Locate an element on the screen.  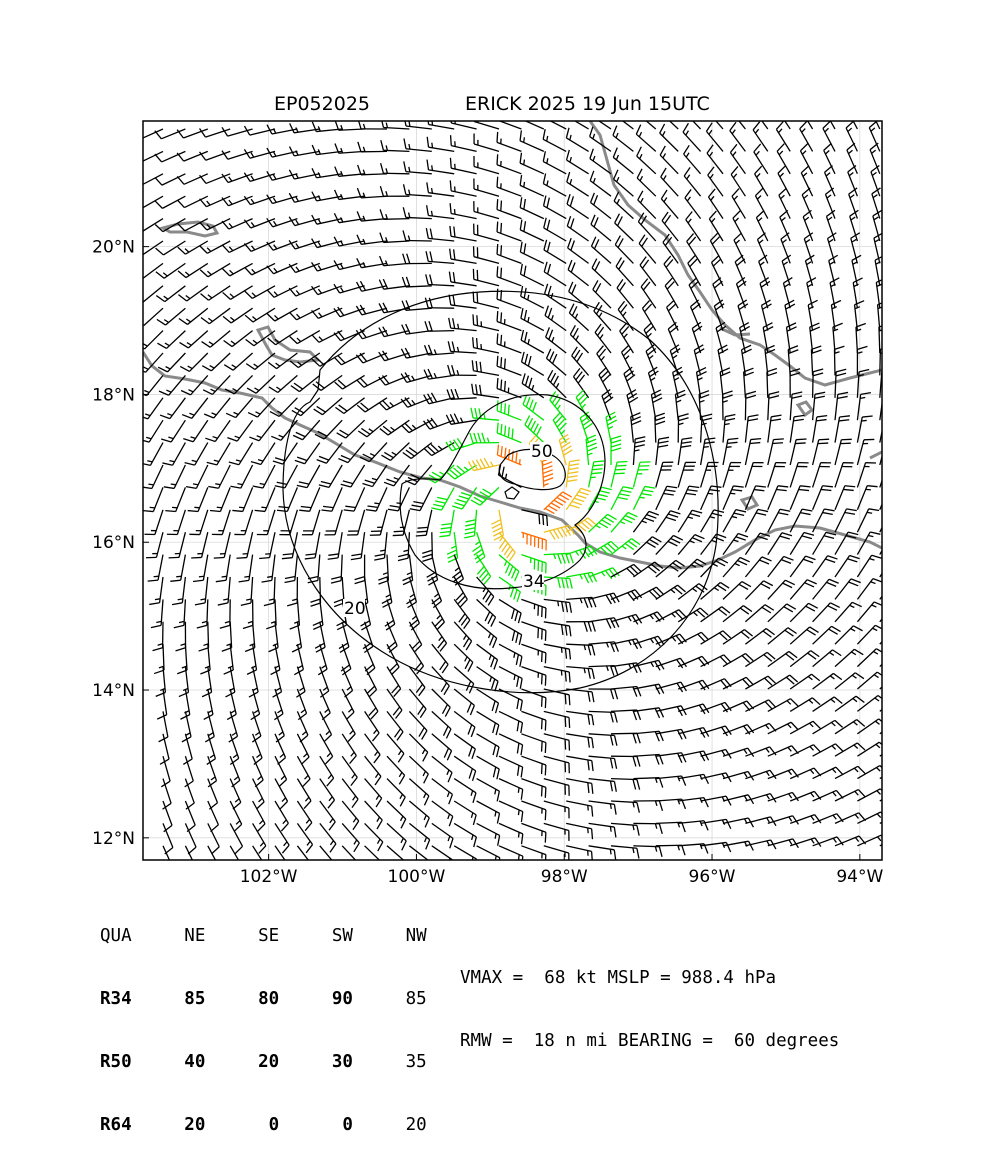
lon-tick-label: 94°W is located at coordinates (859, 877).